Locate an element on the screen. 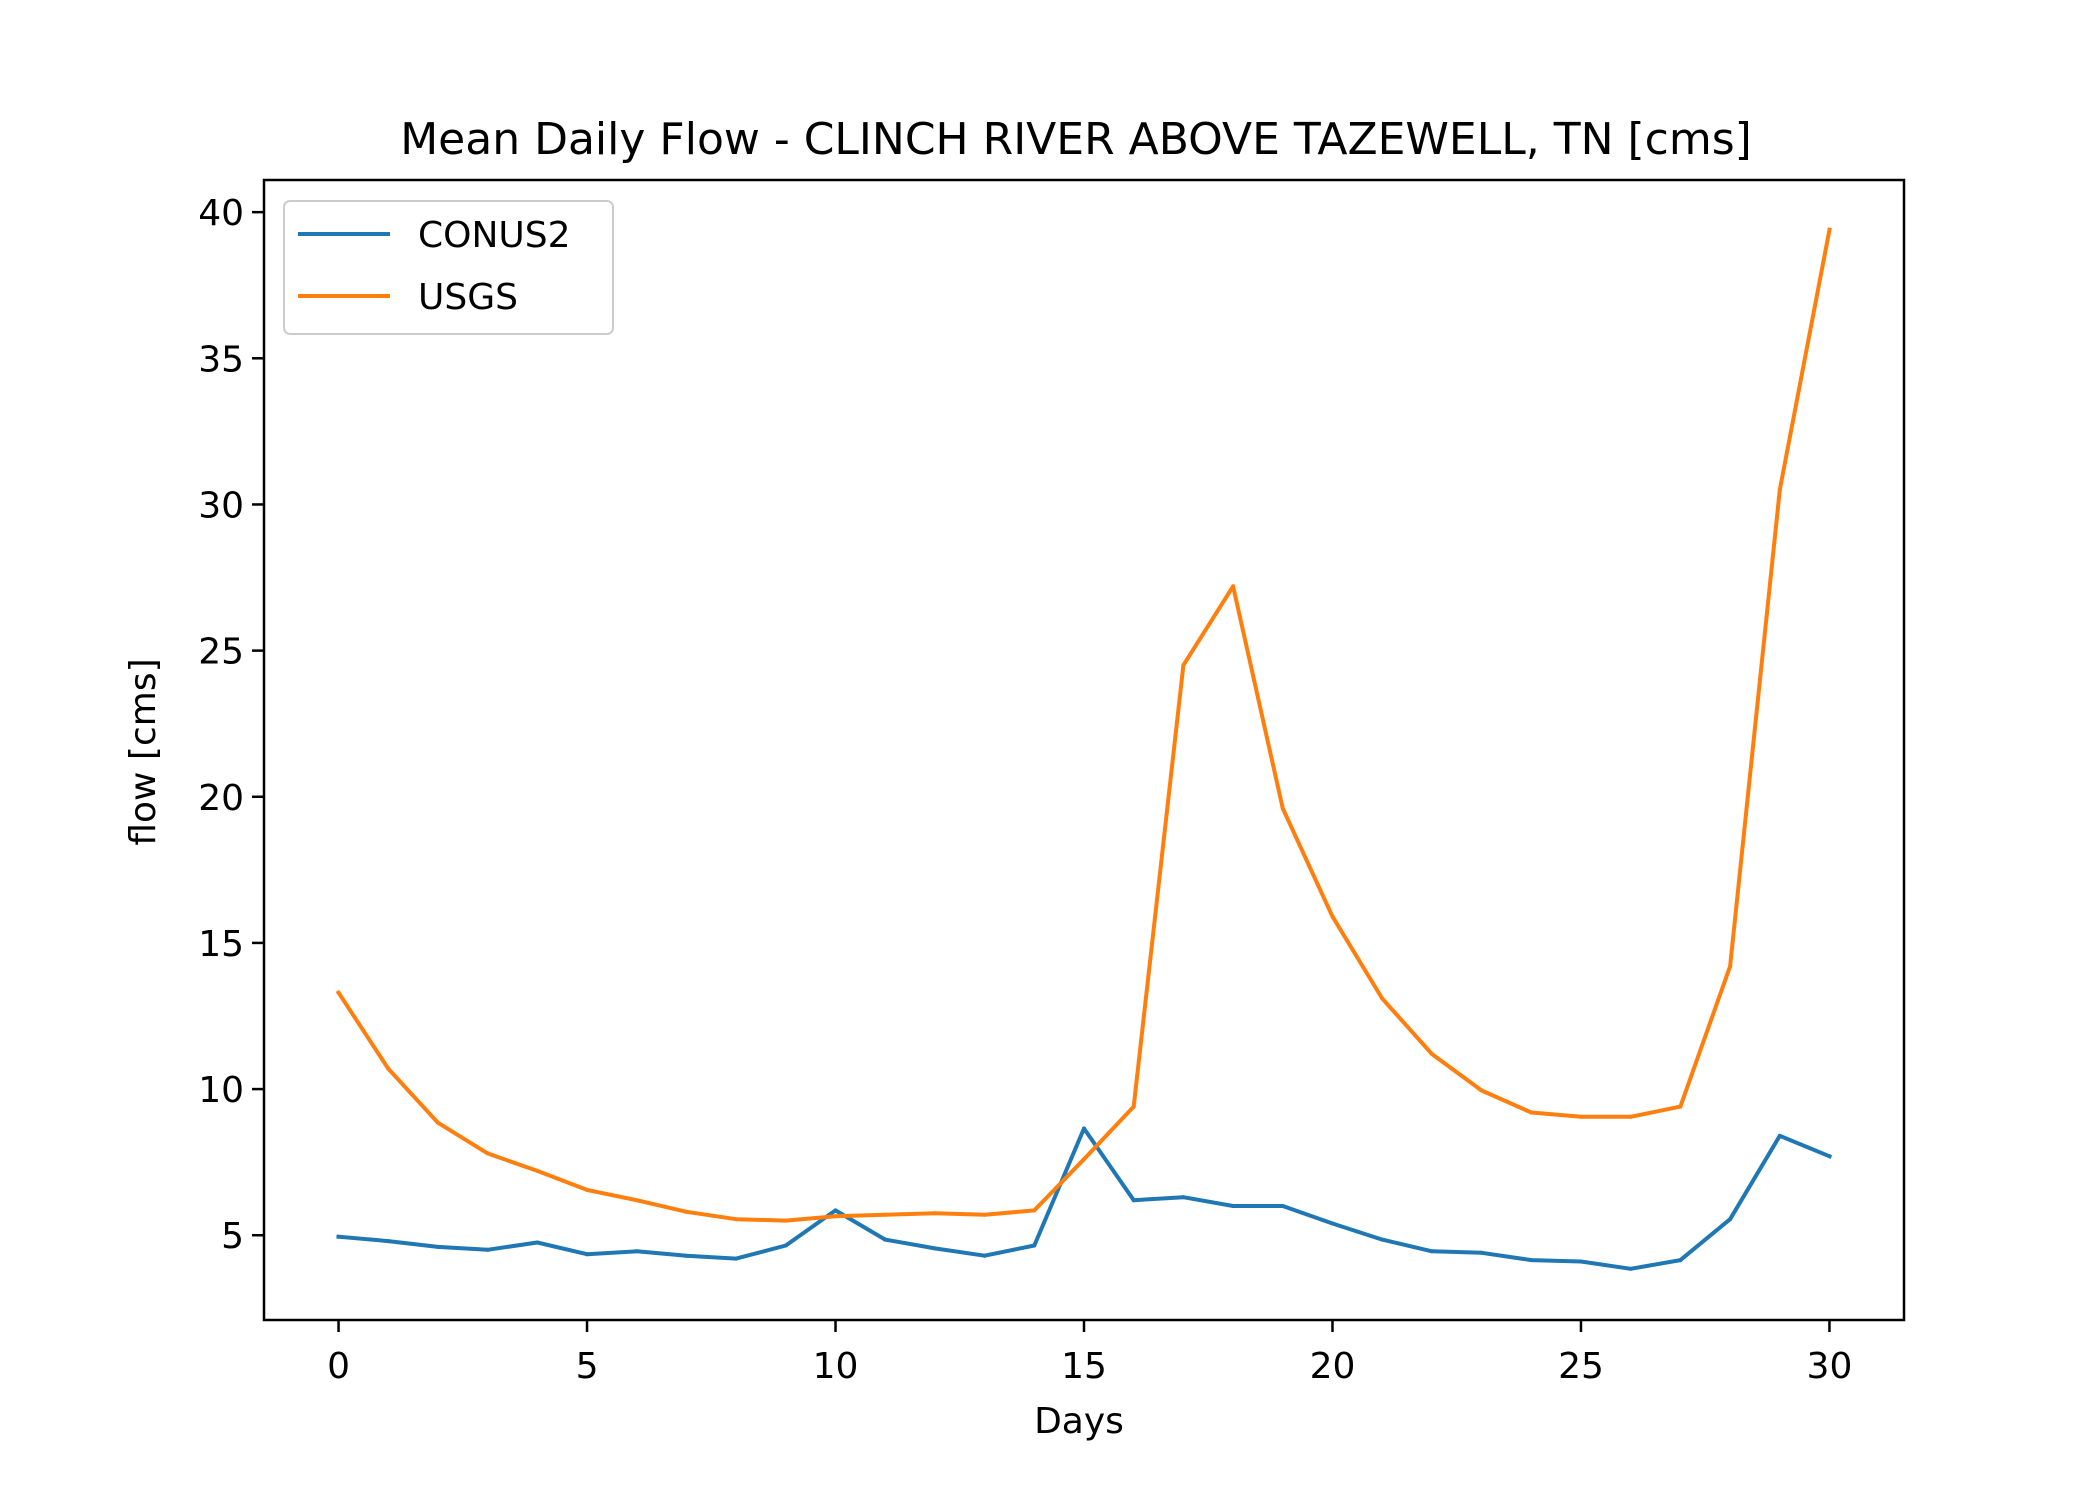 The height and width of the screenshot is (1500, 2100). y-tick-label: 30 is located at coordinates (221, 505).